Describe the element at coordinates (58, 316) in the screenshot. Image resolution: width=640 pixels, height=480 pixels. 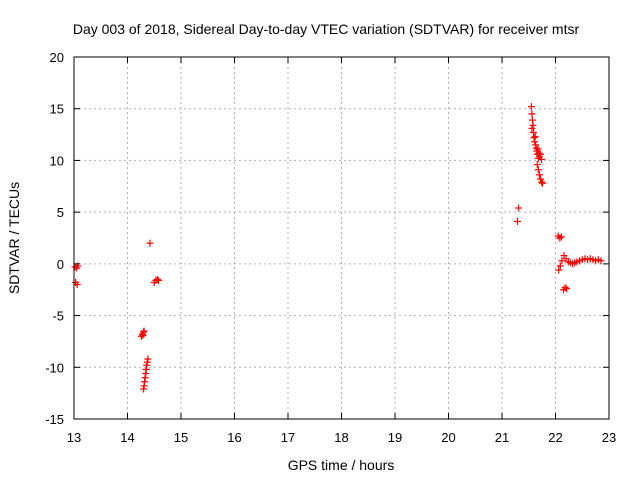
I see `y-tick-label: -5` at that location.